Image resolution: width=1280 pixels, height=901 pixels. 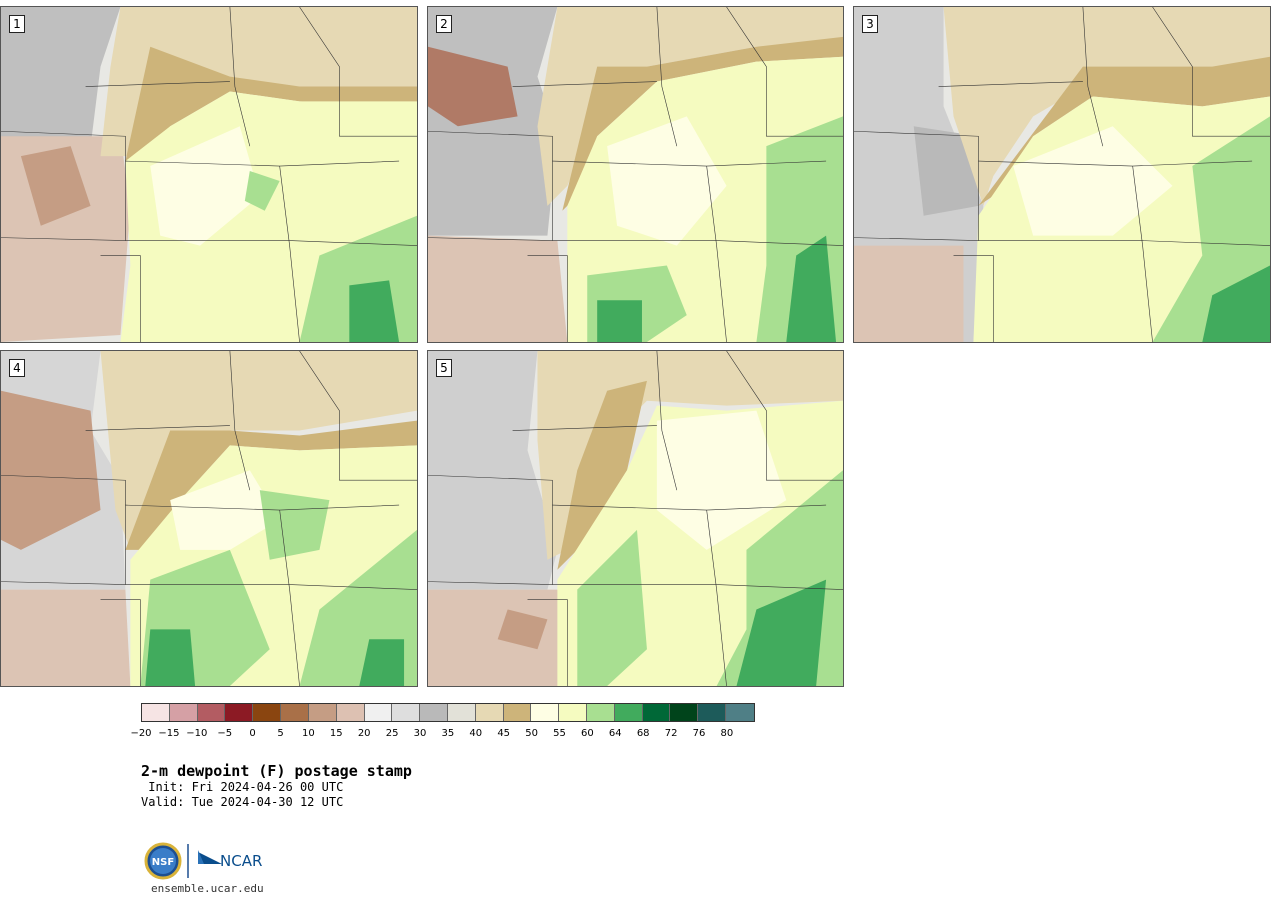 I want to click on colorbar-tick-label: 80, so click(x=727, y=733).